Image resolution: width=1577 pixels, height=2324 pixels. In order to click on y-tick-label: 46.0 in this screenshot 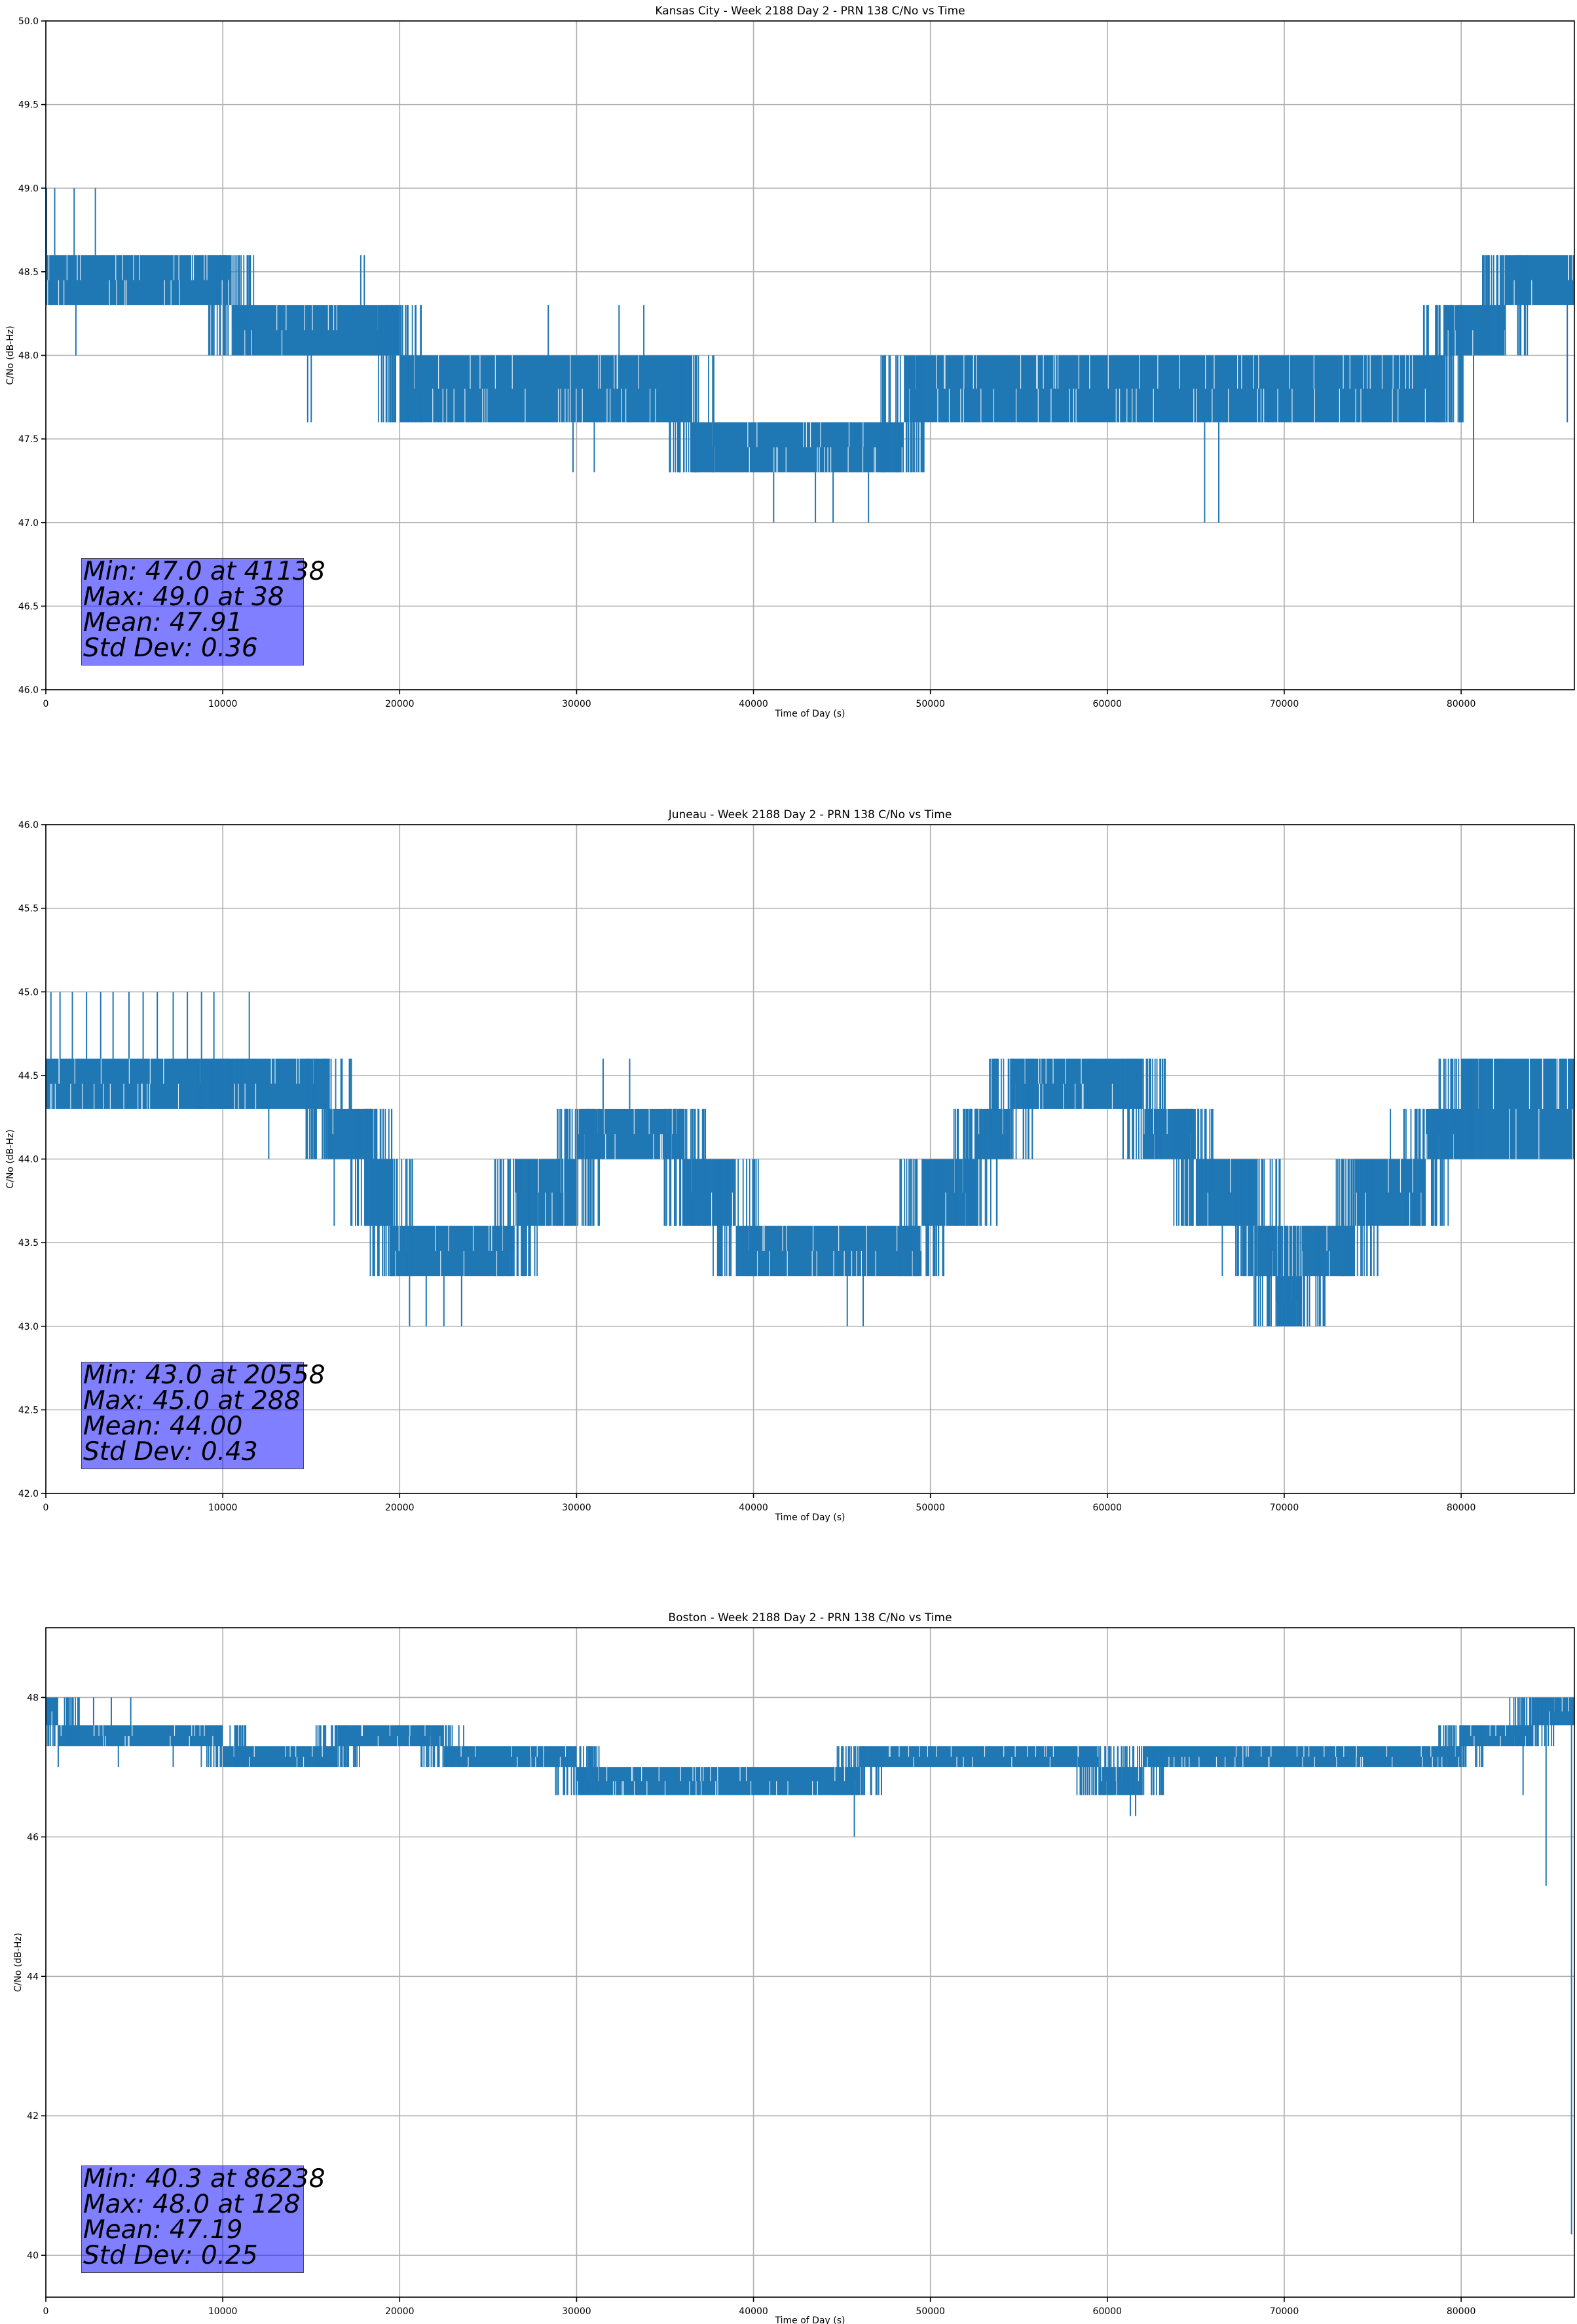, I will do `click(28, 825)`.